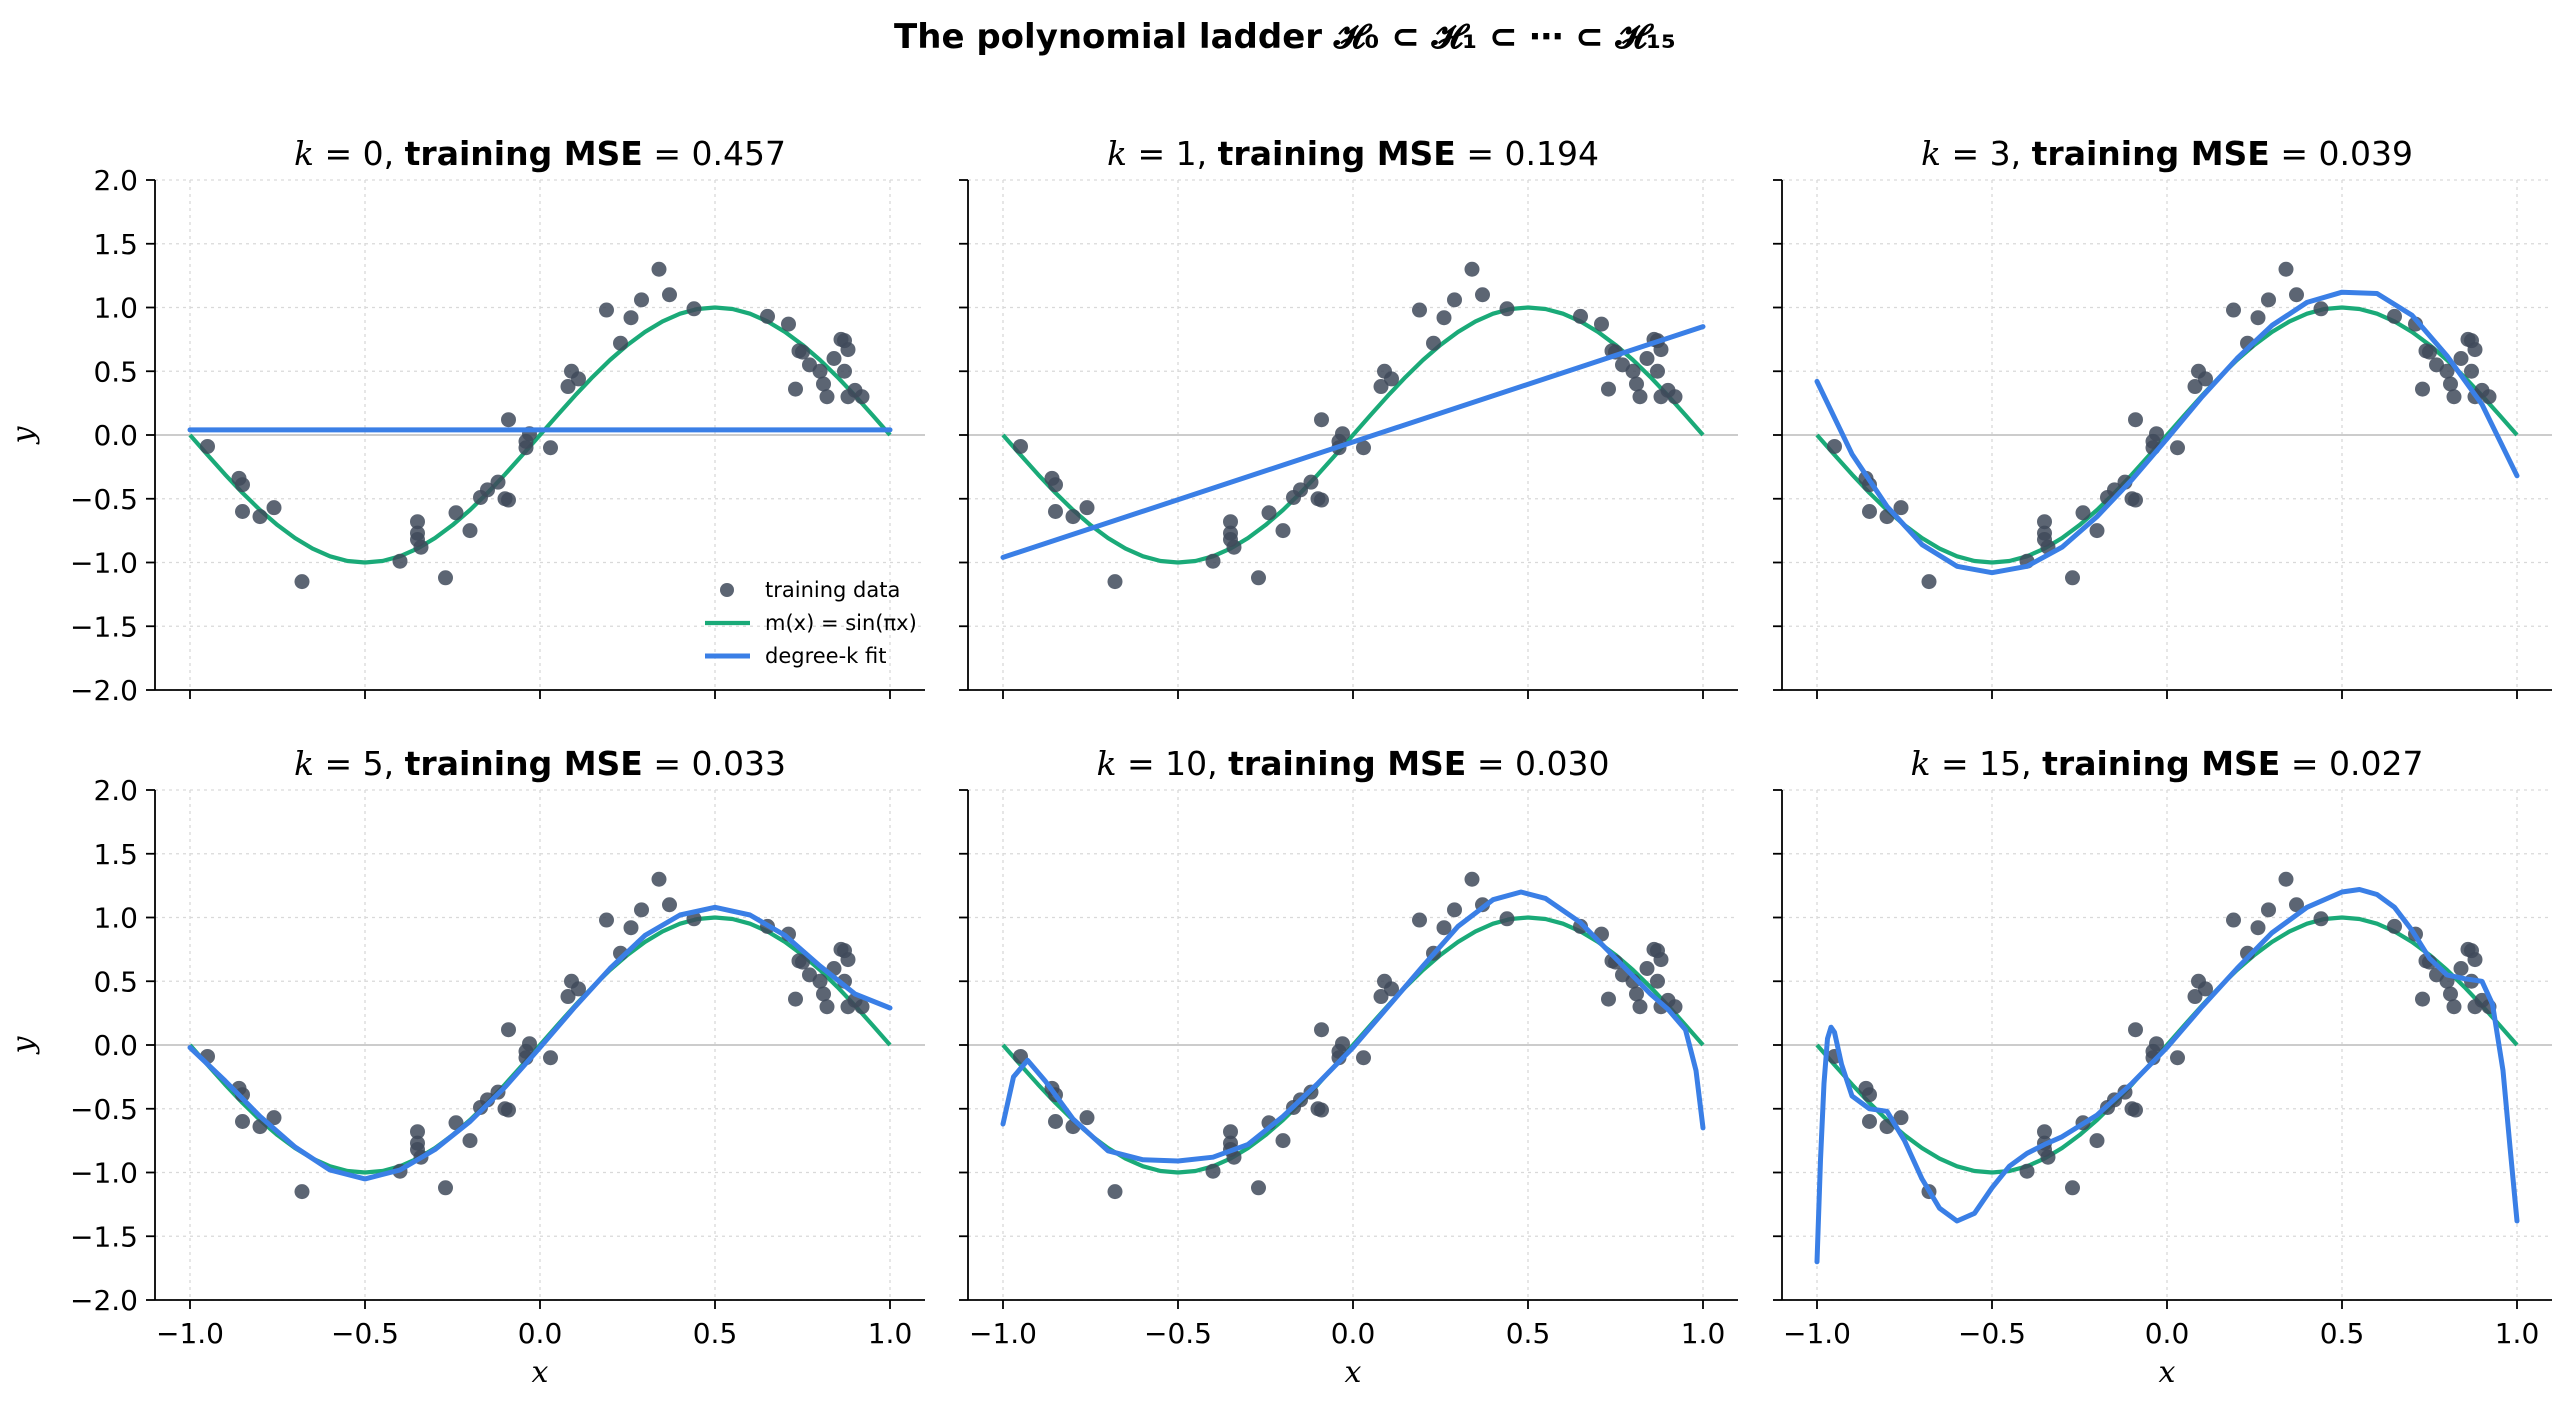  Describe the element at coordinates (115, 790) in the screenshot. I see `y-tick-label: 2.0` at that location.